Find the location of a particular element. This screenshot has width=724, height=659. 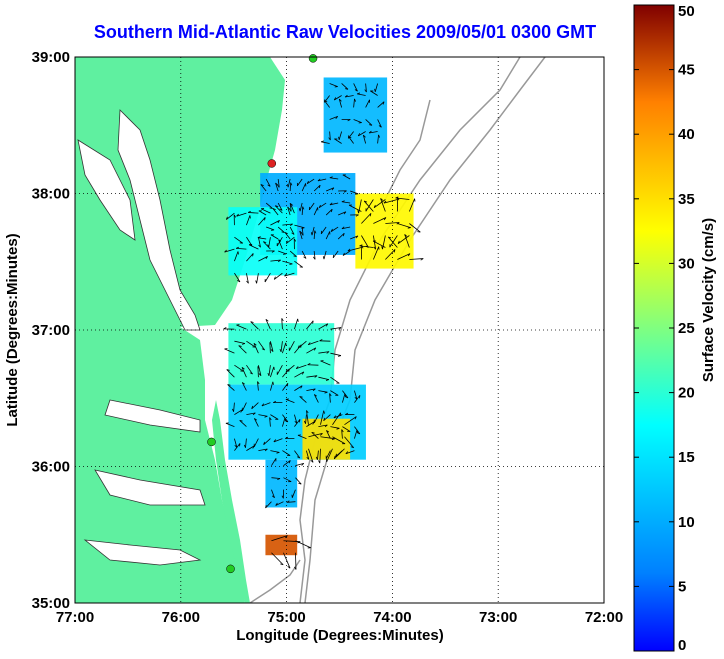

x-tick-label: 74:00 is located at coordinates (392, 617).